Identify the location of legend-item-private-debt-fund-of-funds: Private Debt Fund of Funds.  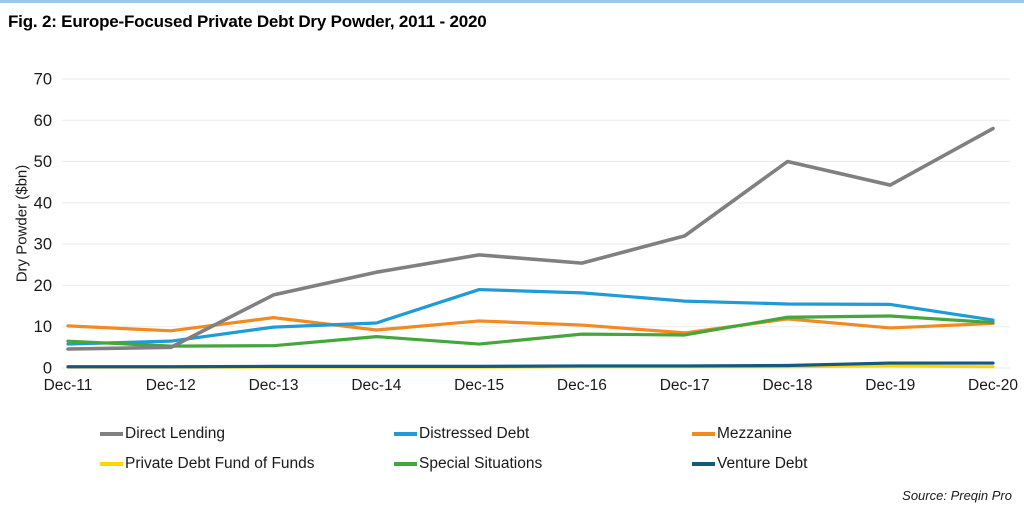
(207, 464).